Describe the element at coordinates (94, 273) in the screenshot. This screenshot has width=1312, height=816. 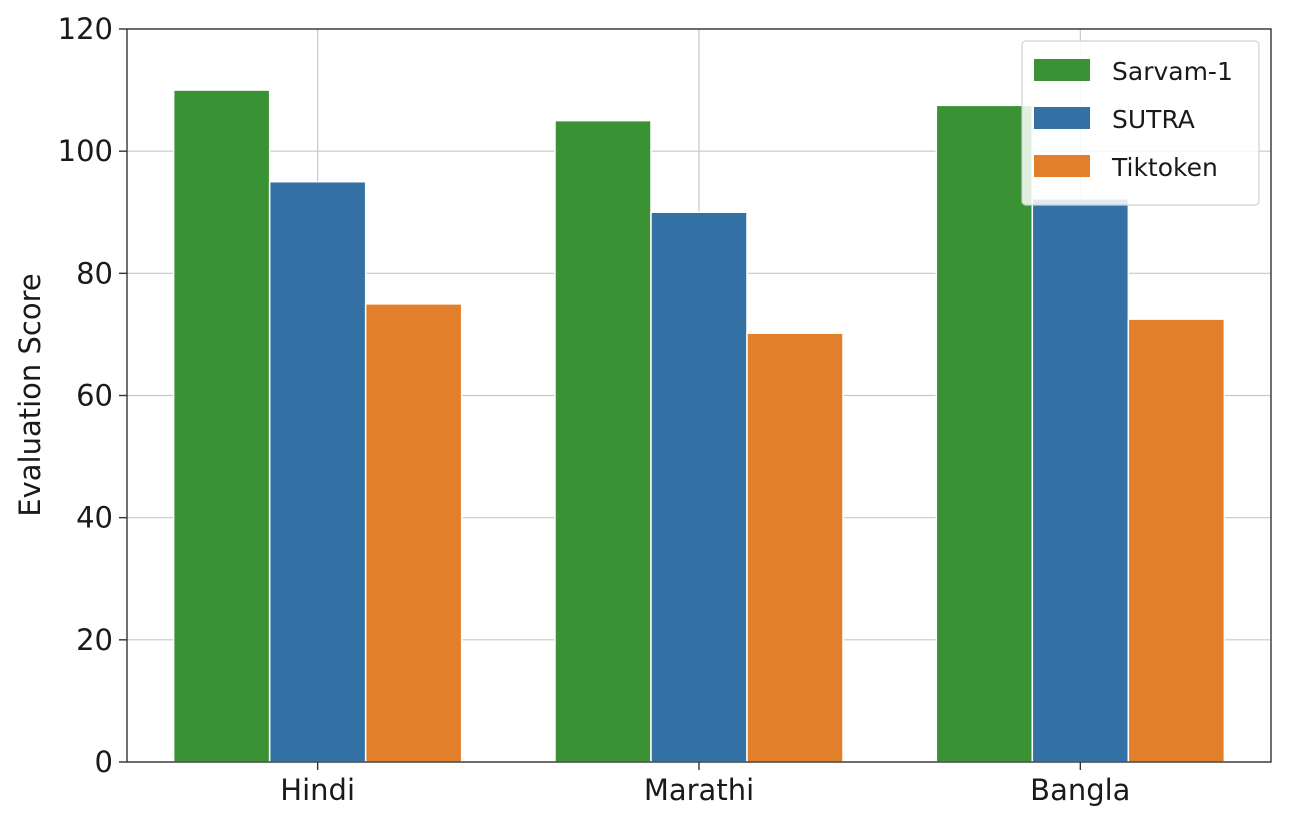
I see `y-tick-label: 80` at that location.